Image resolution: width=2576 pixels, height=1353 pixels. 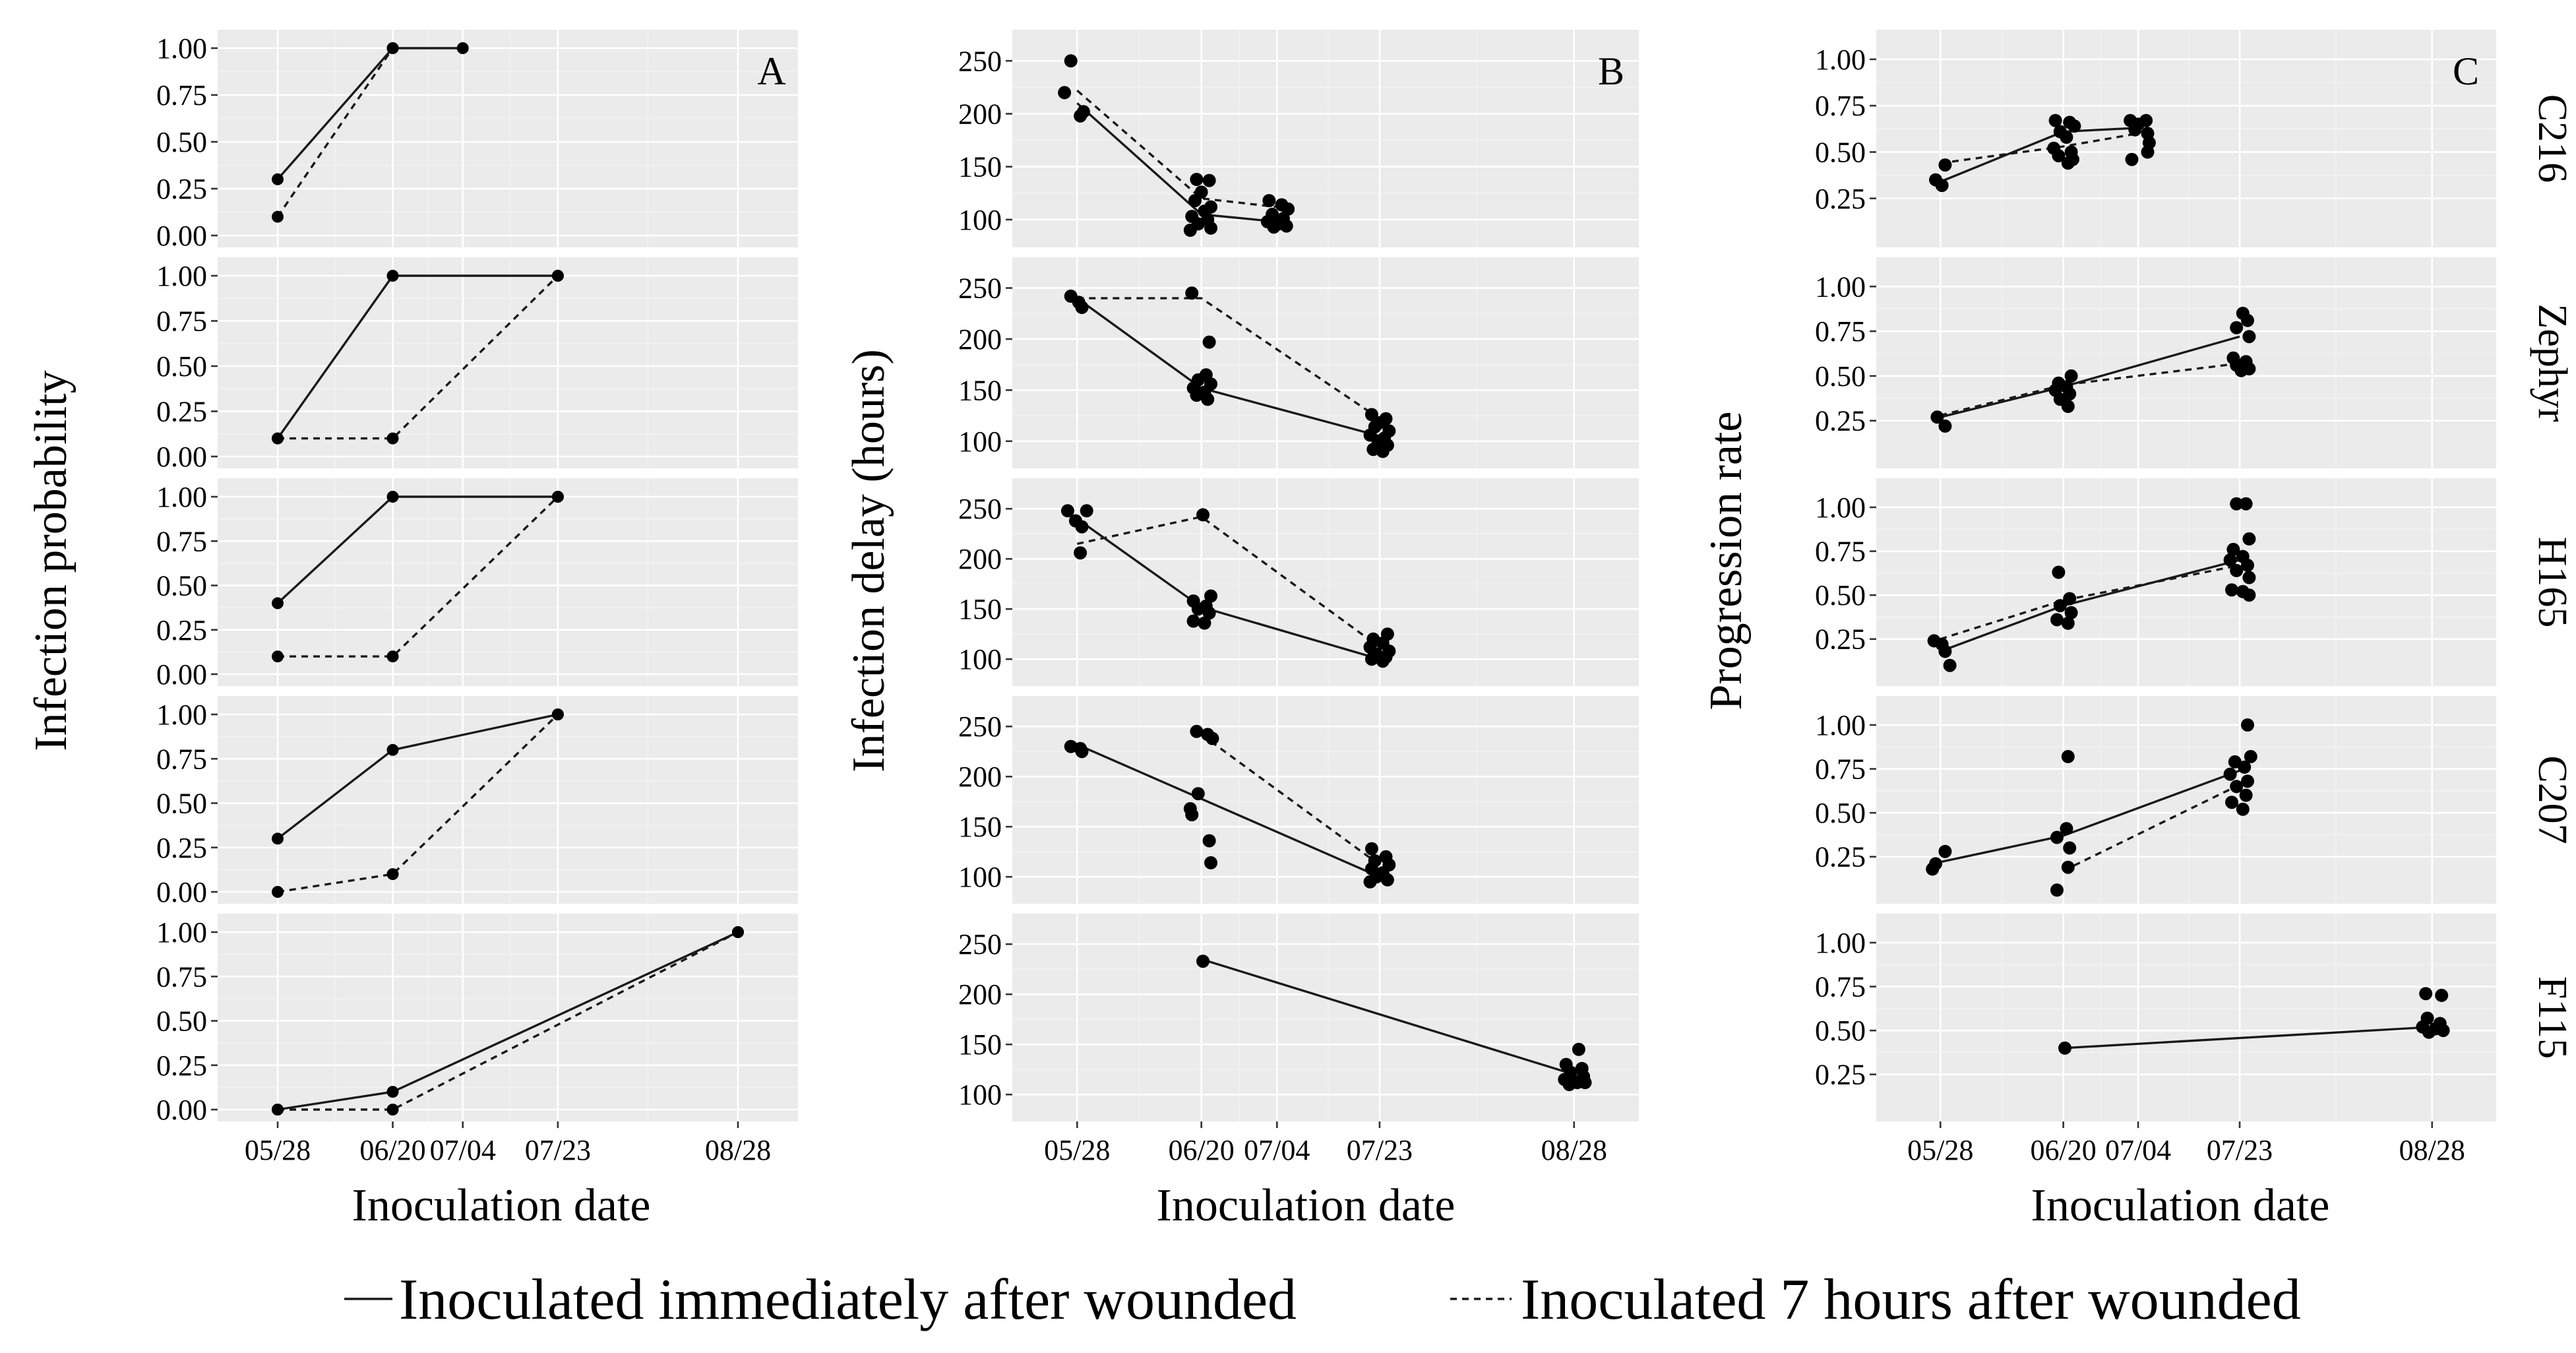 I want to click on strip-label-f115: F115, so click(x=2552, y=1017).